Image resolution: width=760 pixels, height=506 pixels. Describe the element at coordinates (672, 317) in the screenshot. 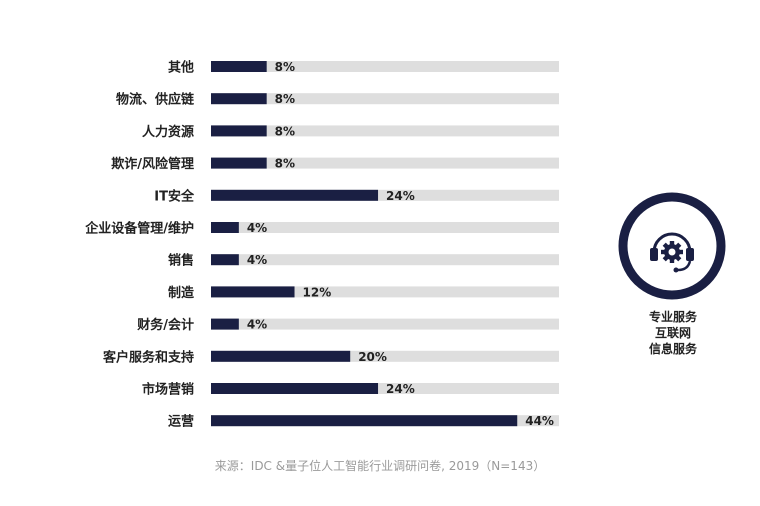

I see `badge-line-1: 专业服务` at that location.